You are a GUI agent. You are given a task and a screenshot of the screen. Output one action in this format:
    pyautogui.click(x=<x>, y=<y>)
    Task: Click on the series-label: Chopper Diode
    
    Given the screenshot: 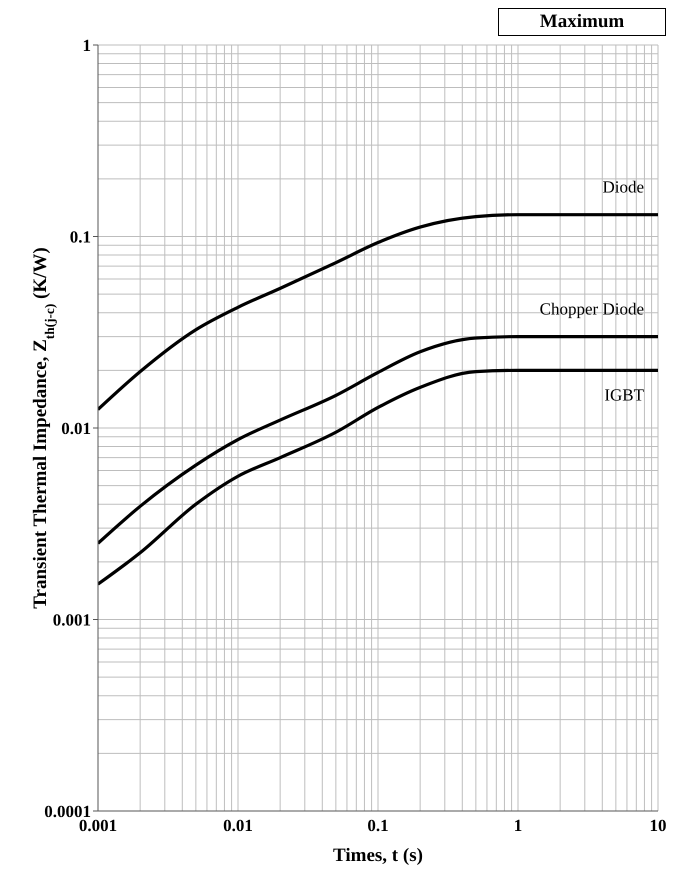 What is the action you would take?
    pyautogui.click(x=592, y=309)
    